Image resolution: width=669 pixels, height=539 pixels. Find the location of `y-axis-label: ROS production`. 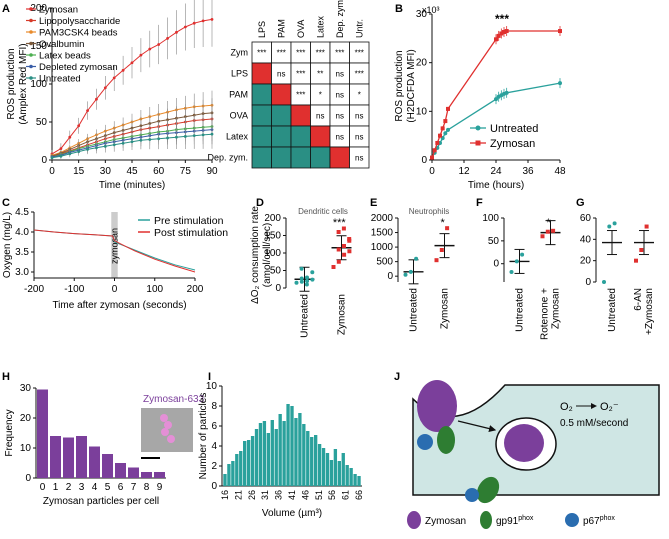

y-axis-label: ROS production is located at coordinates (399, 85).